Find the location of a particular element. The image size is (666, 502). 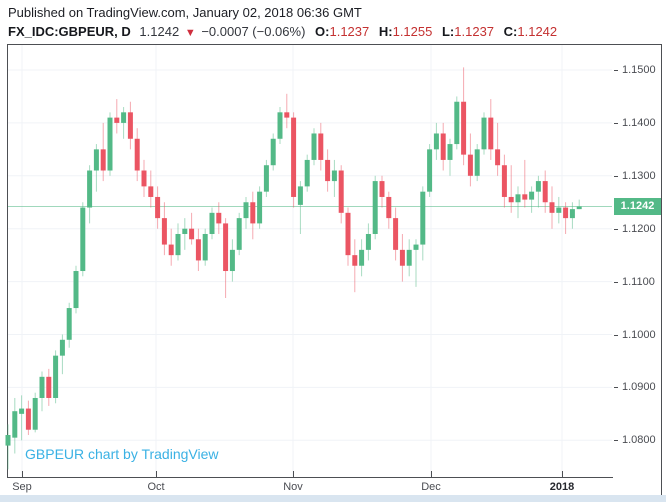

time-tick-label: Oct is located at coordinates (156, 487).